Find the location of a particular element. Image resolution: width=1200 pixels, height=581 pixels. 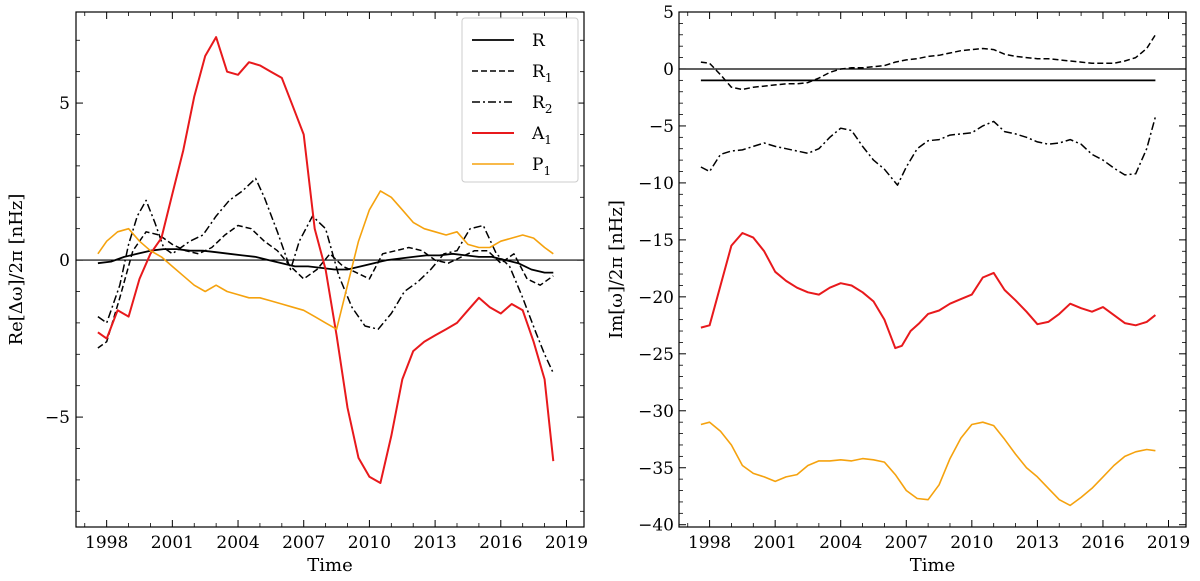

legend-label-r: R is located at coordinates (539, 41).